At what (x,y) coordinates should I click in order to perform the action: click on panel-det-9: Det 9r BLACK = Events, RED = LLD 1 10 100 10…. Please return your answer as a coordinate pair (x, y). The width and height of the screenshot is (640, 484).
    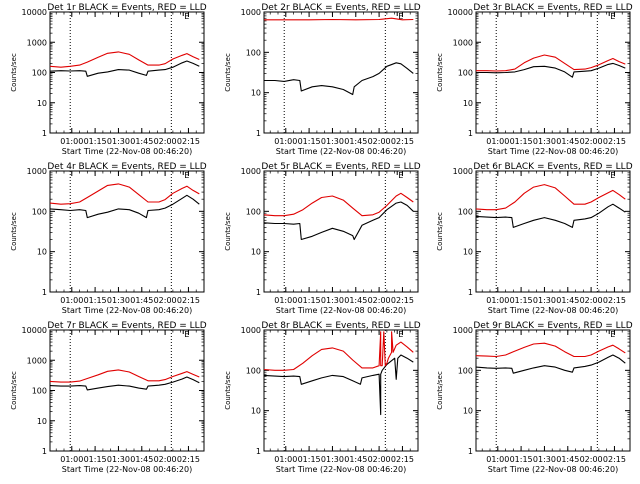
    Looking at the image, I should click on (534, 397).